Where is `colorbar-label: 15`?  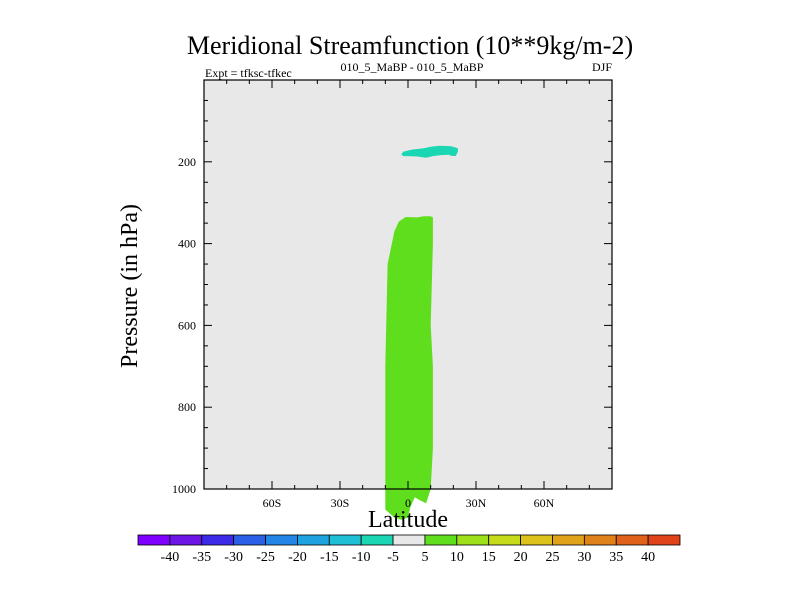
colorbar-label: 15 is located at coordinates (489, 557).